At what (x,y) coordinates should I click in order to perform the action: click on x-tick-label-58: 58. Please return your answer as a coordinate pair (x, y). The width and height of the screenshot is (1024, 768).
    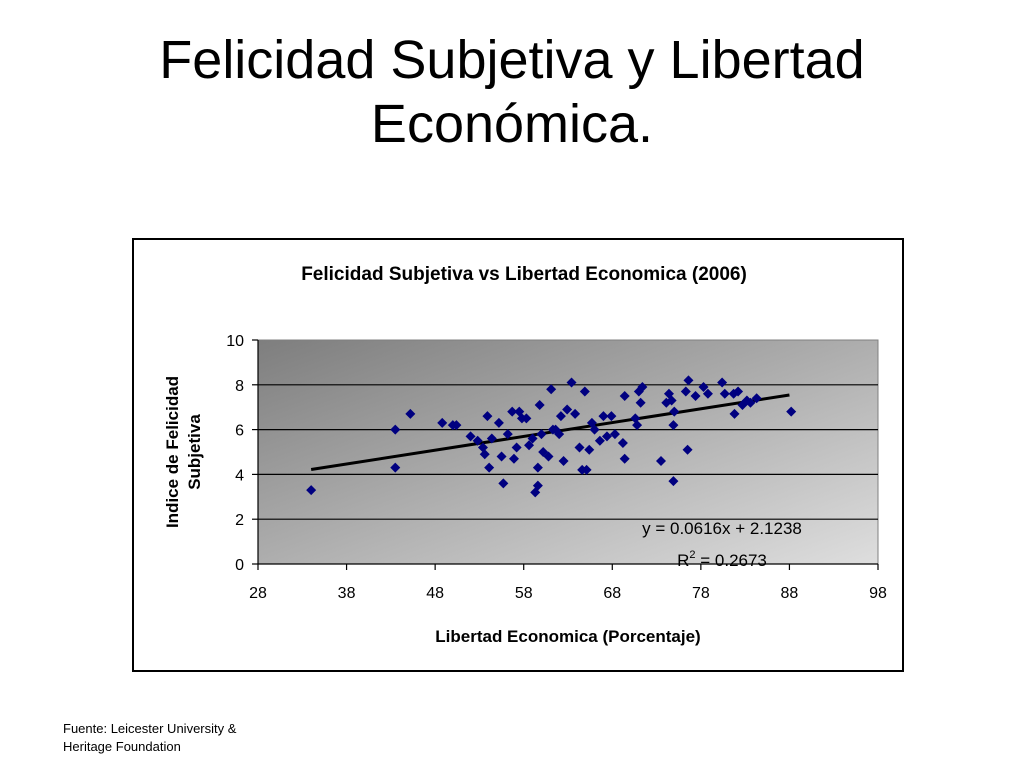
    Looking at the image, I should click on (524, 593).